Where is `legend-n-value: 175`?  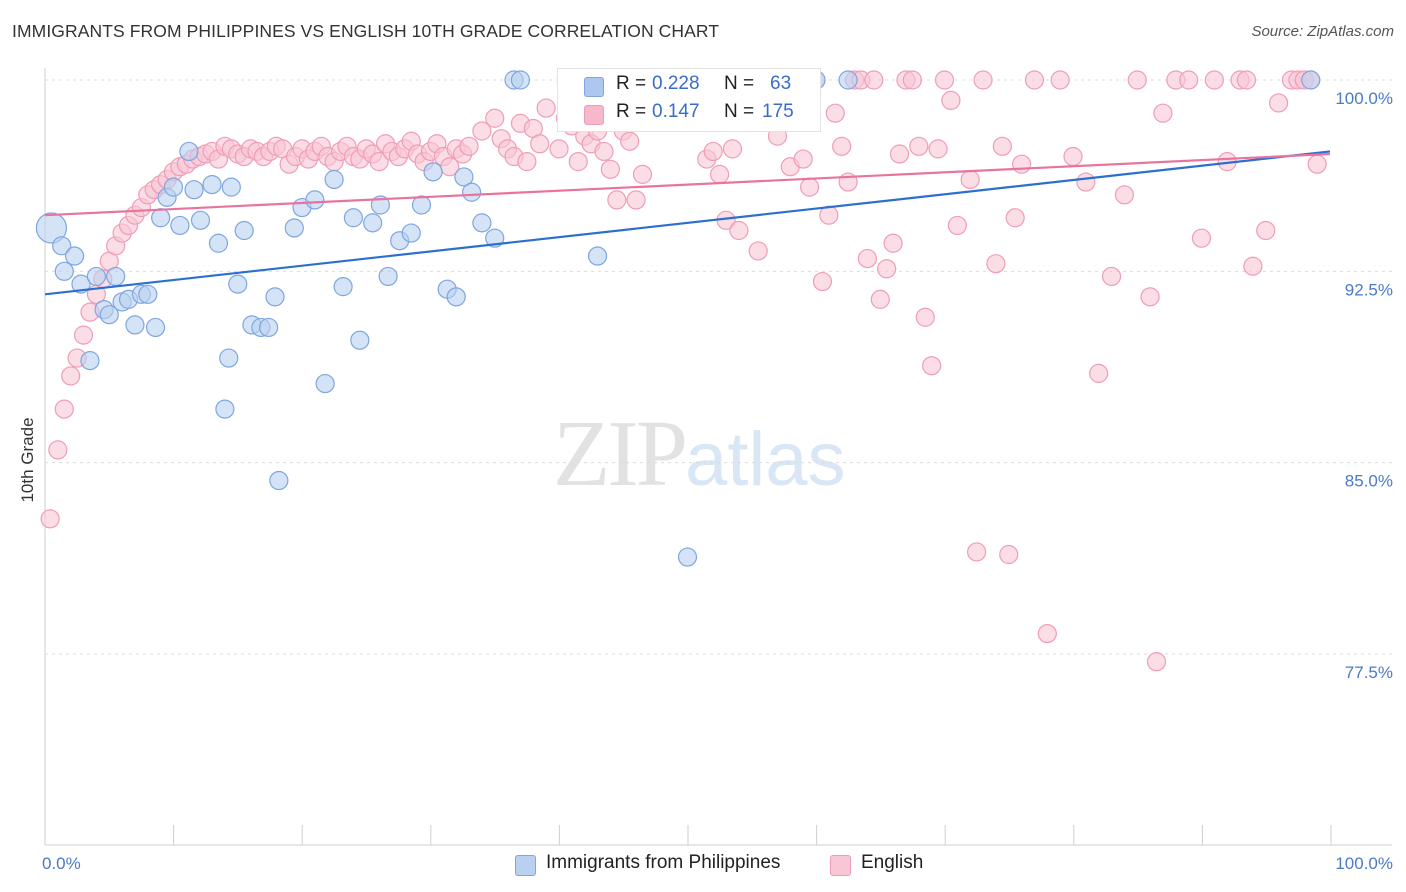 legend-n-value: 175 is located at coordinates (778, 111).